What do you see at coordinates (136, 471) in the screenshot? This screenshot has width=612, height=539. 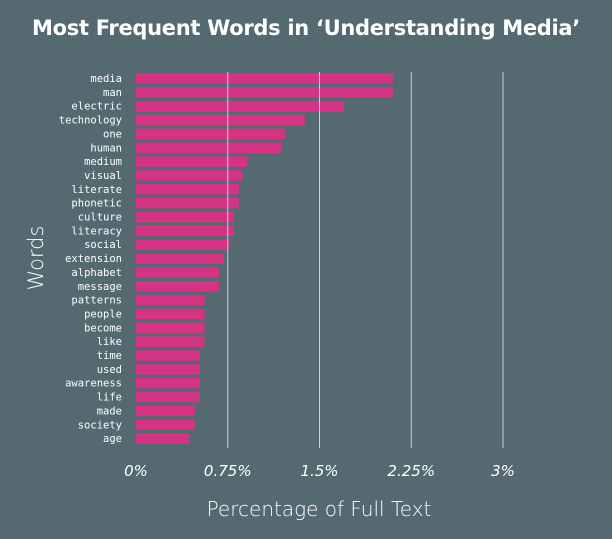 I see `x-tick-label: 0%` at bounding box center [136, 471].